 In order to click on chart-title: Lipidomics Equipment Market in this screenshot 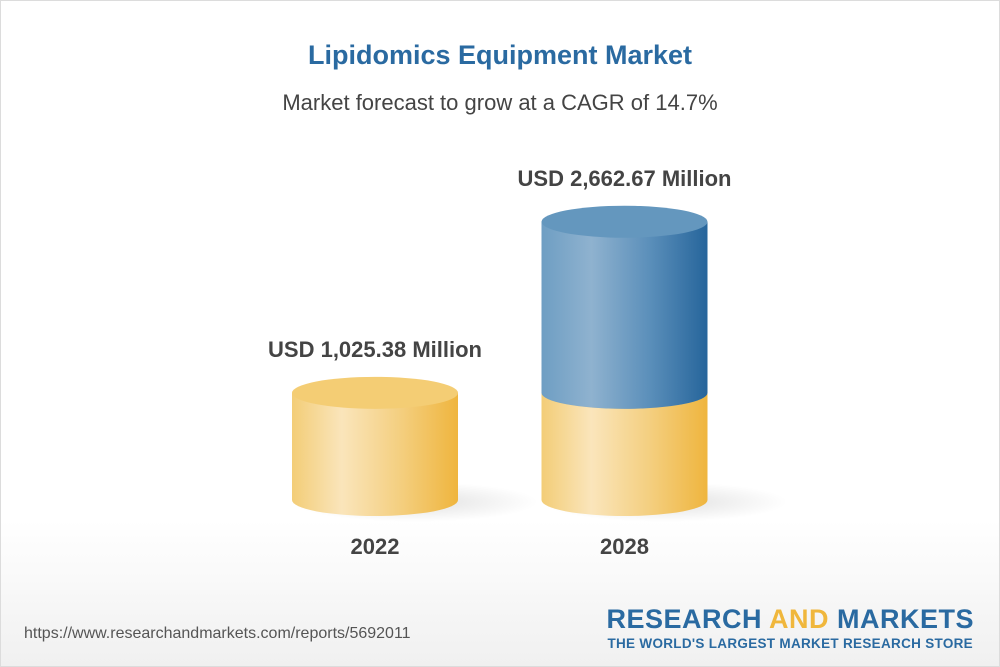, I will do `click(500, 55)`.